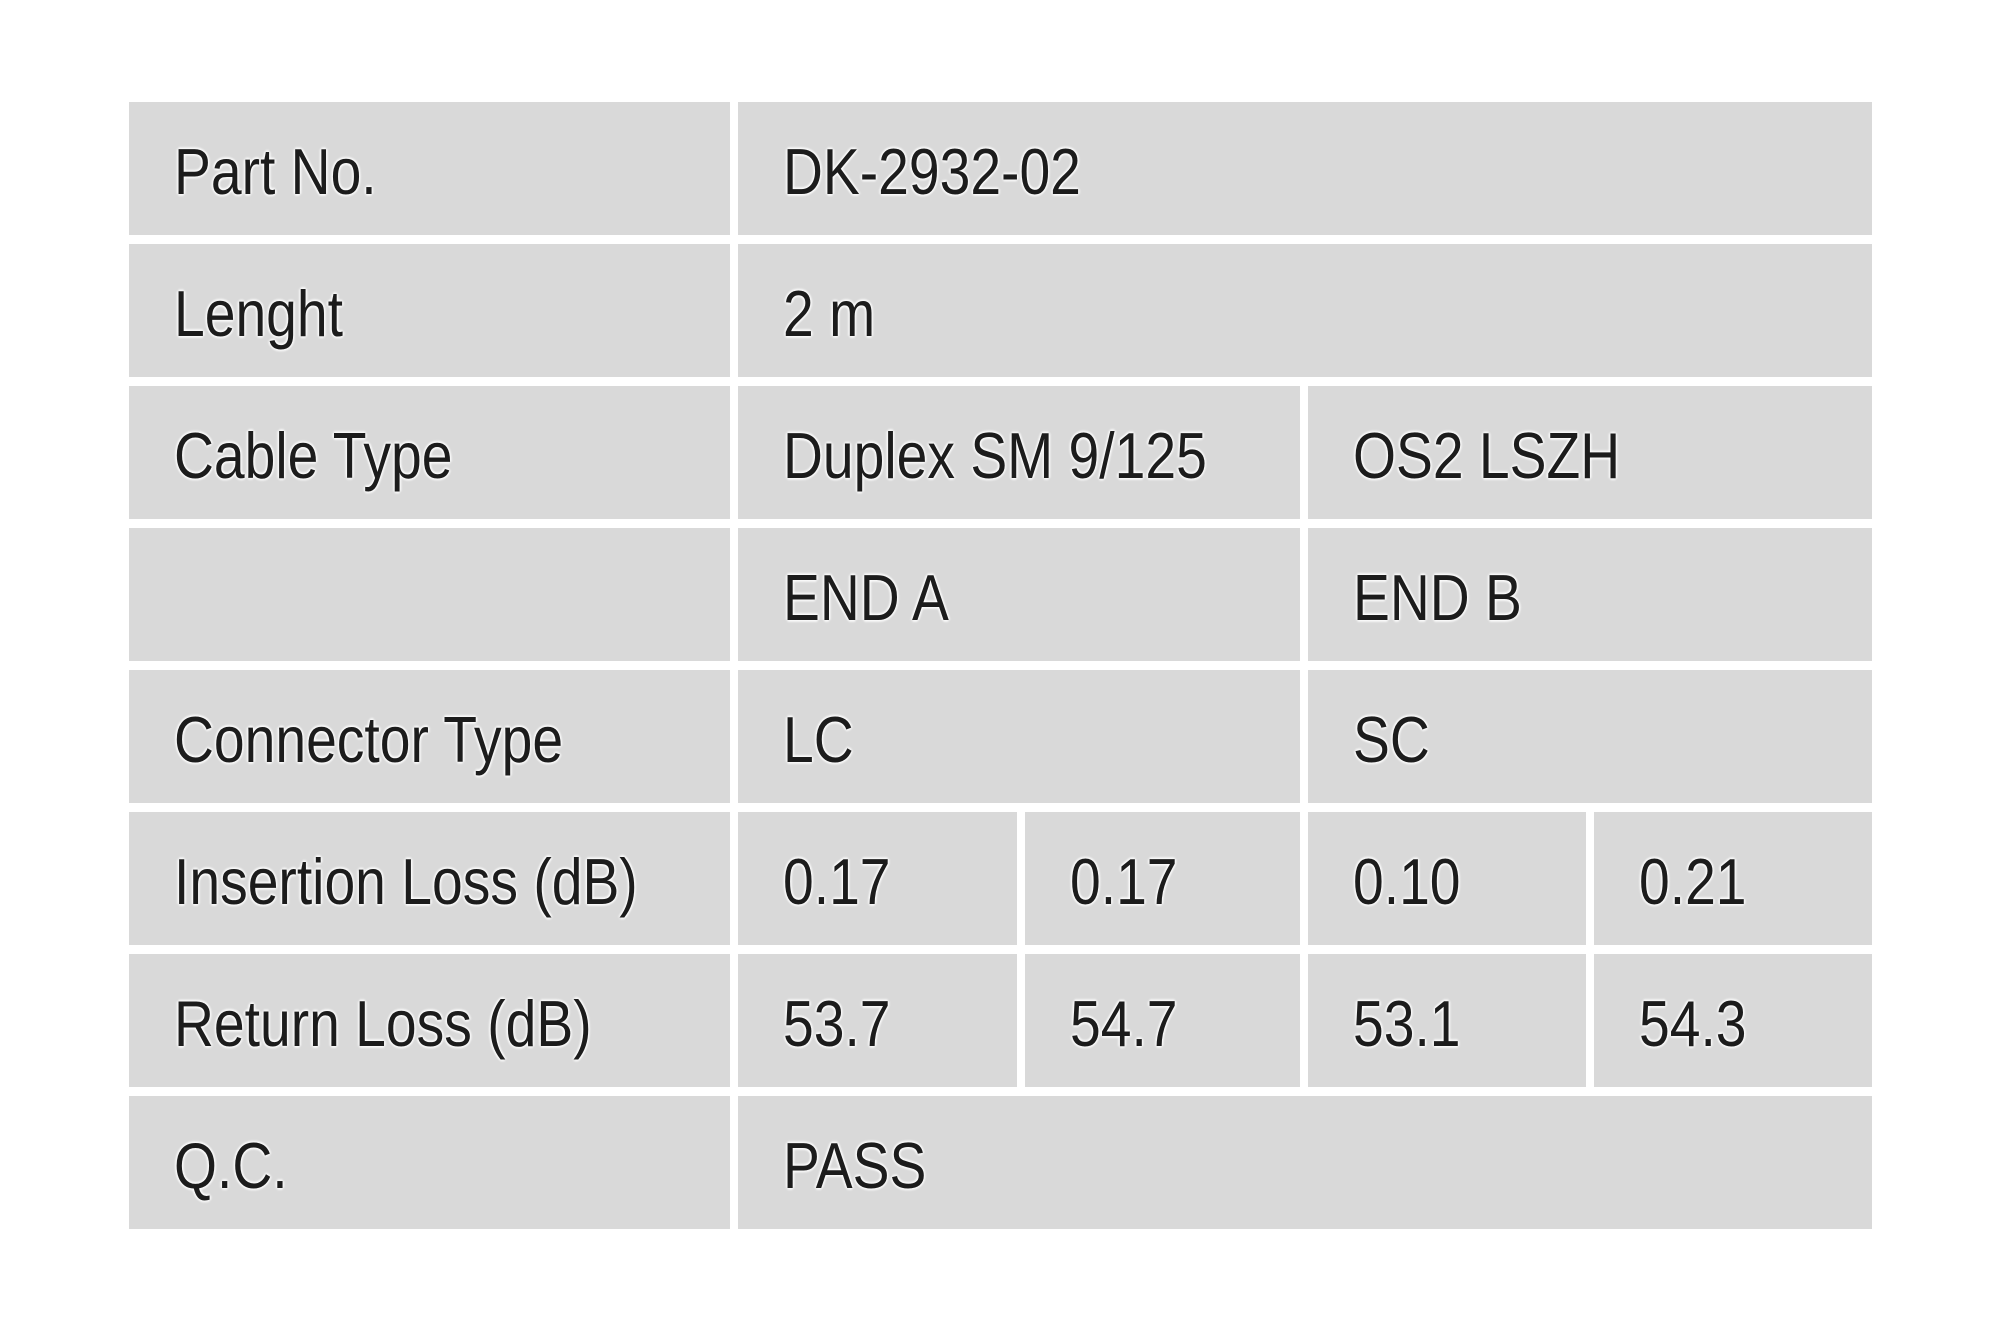 This screenshot has width=2000, height=1333. I want to click on row-label: Q.C., so click(231, 1165).